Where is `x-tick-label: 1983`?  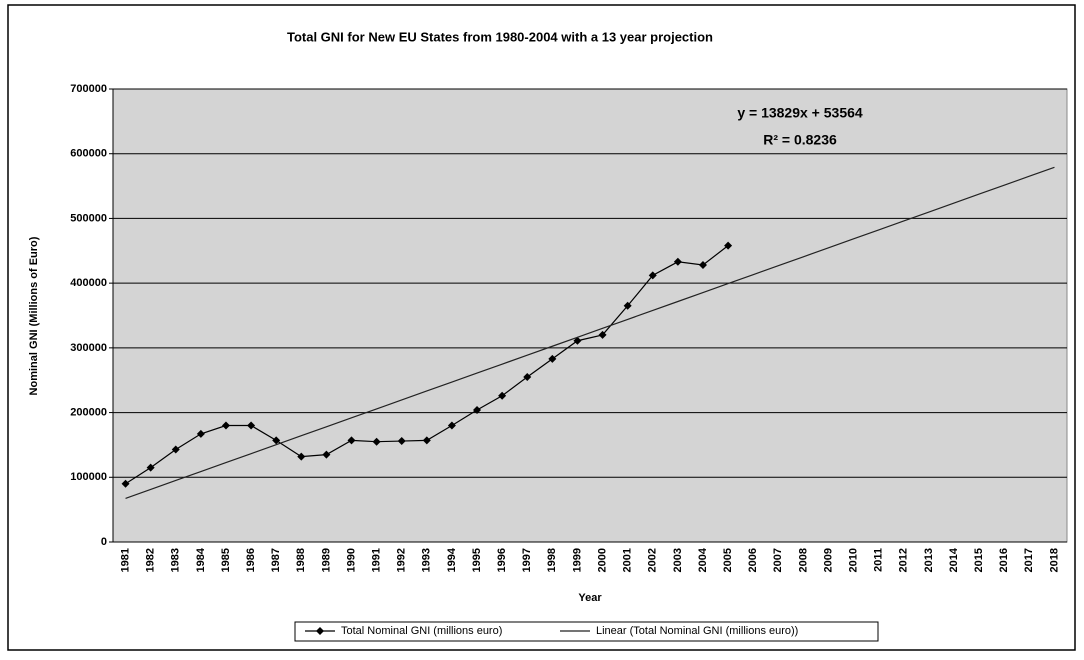 x-tick-label: 1983 is located at coordinates (176, 560).